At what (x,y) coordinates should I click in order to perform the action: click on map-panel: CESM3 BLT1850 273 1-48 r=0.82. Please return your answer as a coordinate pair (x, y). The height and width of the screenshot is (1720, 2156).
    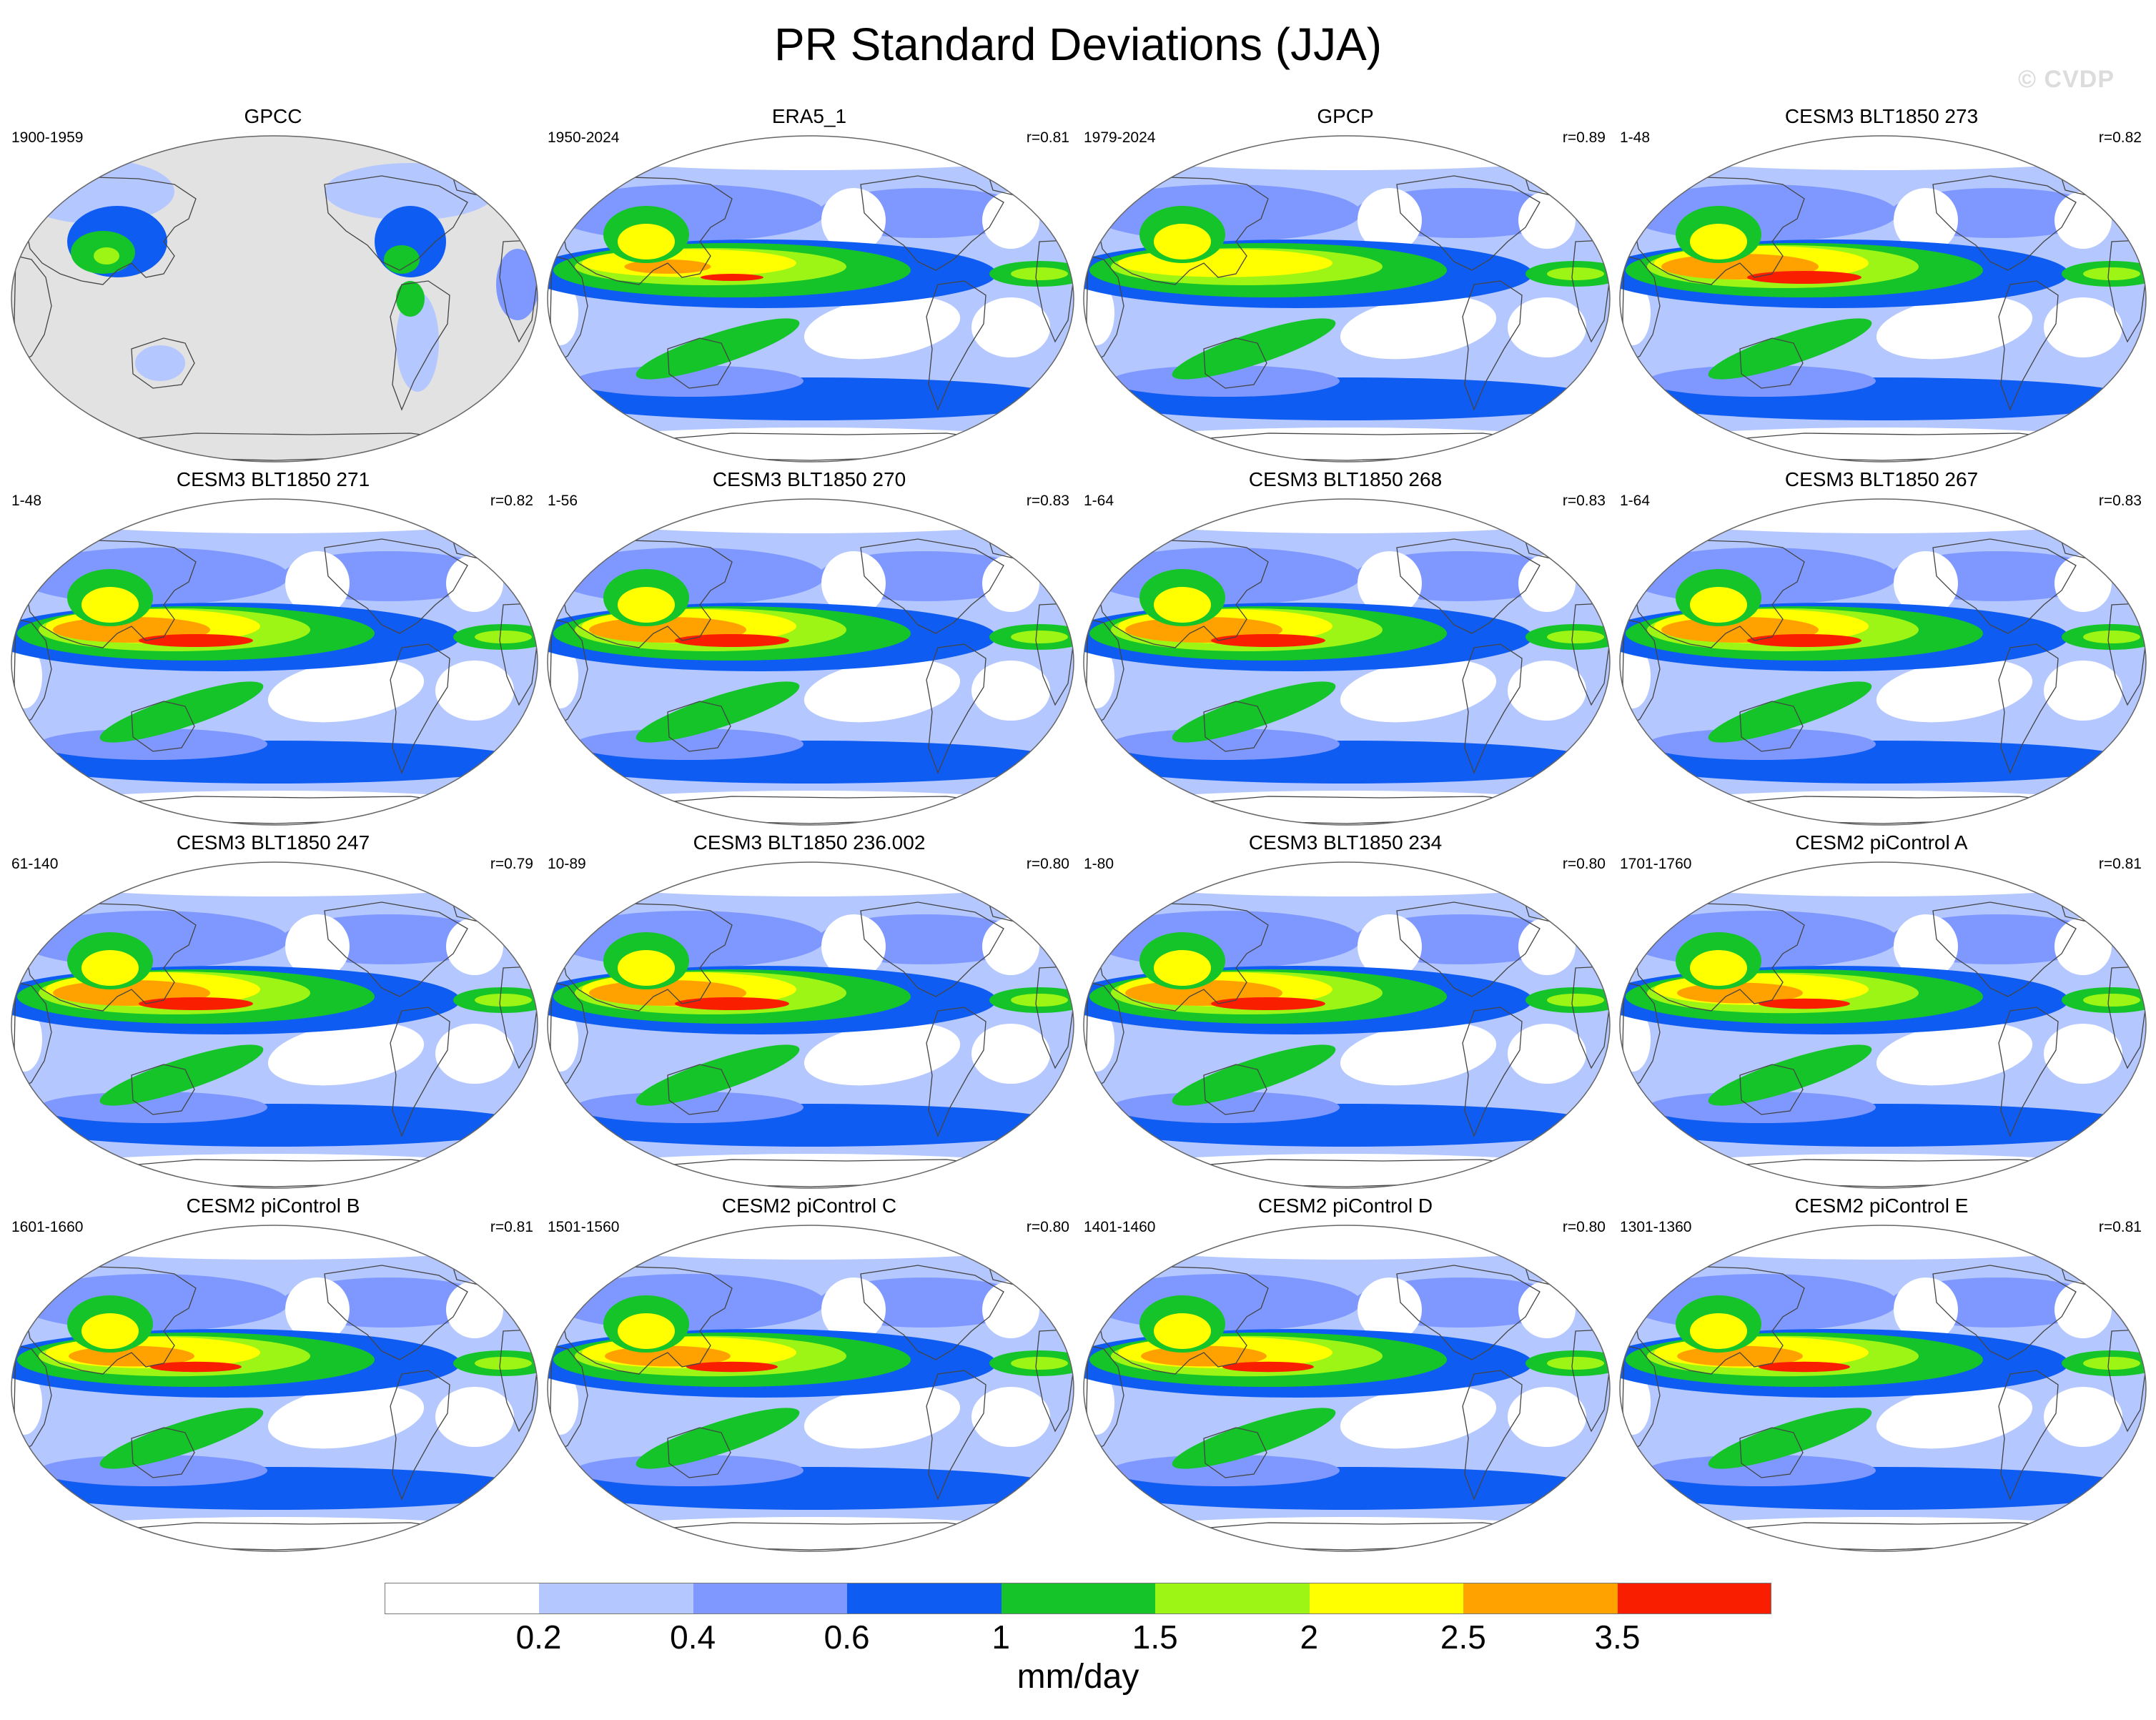
    Looking at the image, I should click on (1881, 286).